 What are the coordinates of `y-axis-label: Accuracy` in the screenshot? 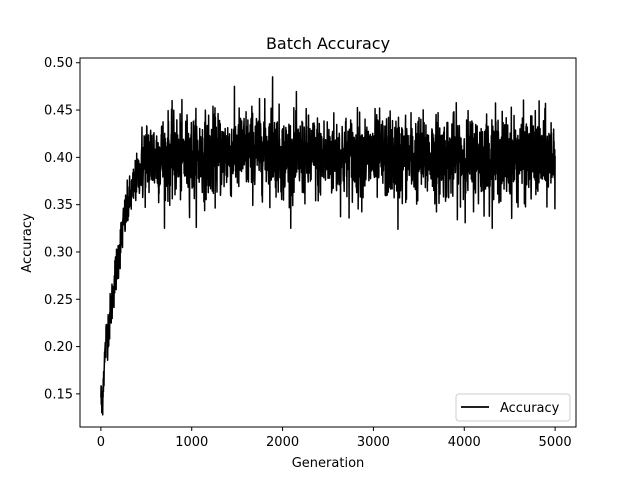 It's located at (27, 243).